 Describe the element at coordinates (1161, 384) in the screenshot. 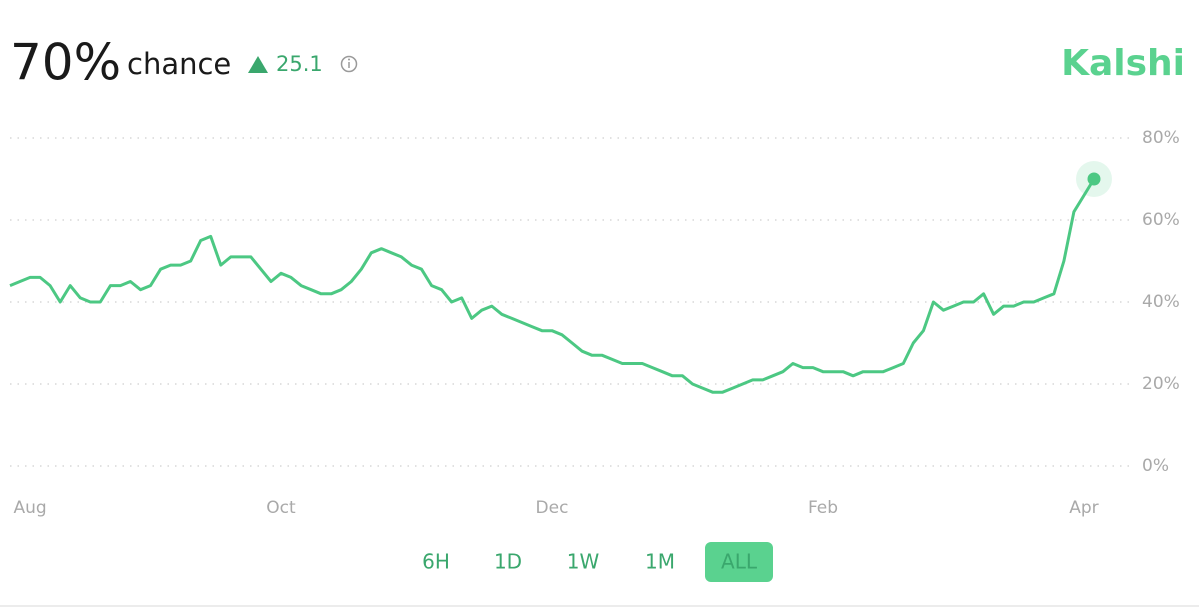

I see `y-tick-label: 20%` at that location.